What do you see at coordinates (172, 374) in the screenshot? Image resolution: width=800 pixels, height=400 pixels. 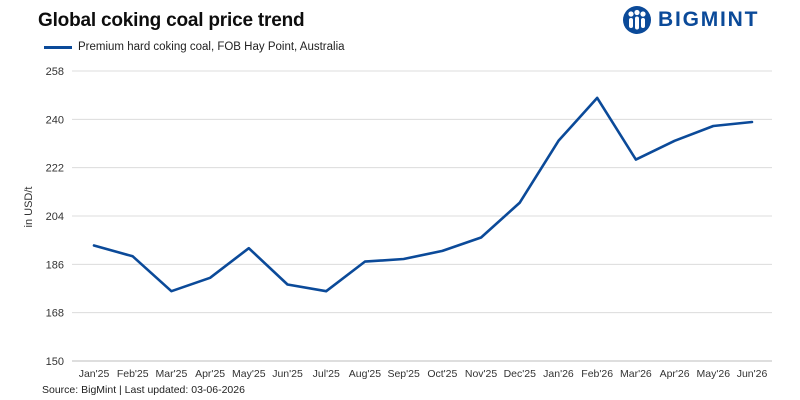 I see `x-tick-label: Mar'25` at bounding box center [172, 374].